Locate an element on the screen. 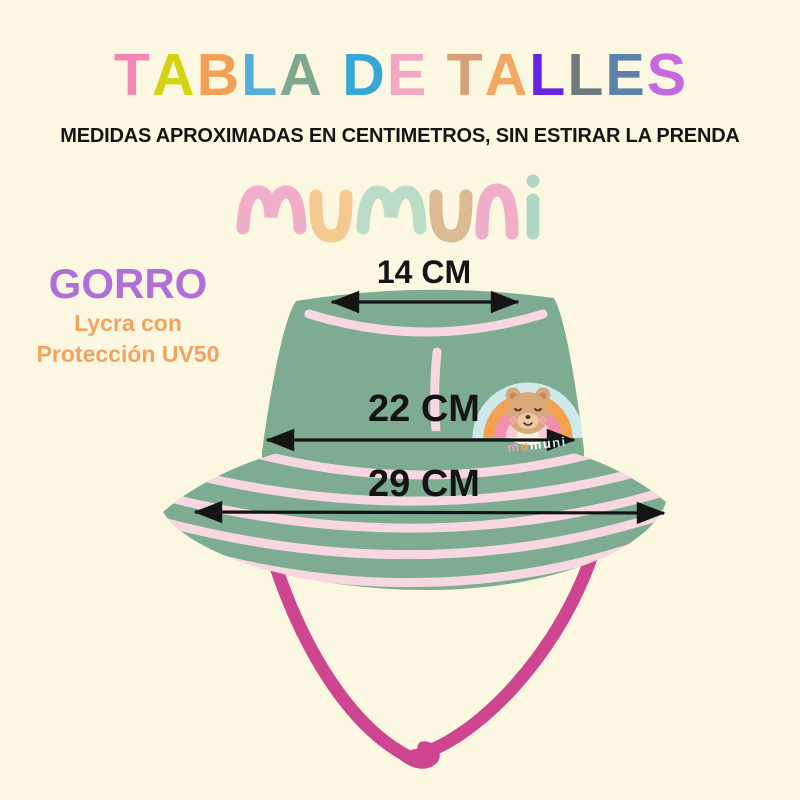  product-info: GORRO Lycra con Protección UV50 is located at coordinates (128, 315).